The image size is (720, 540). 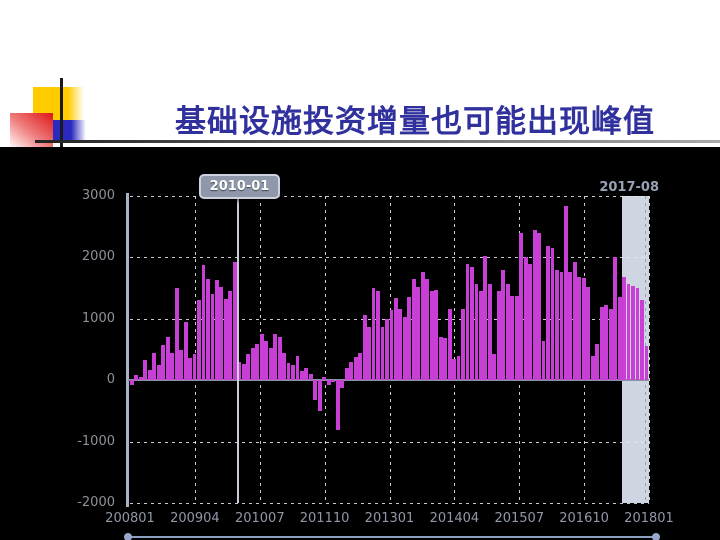 What do you see at coordinates (656, 536) in the screenshot?
I see `scrollbar-right-handle` at bounding box center [656, 536].